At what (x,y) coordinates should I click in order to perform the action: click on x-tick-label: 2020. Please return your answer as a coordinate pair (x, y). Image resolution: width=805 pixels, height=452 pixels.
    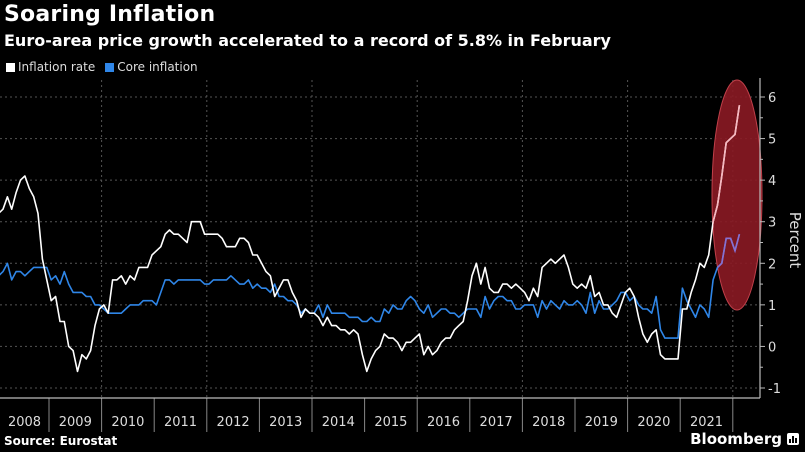
    Looking at the image, I should click on (653, 422).